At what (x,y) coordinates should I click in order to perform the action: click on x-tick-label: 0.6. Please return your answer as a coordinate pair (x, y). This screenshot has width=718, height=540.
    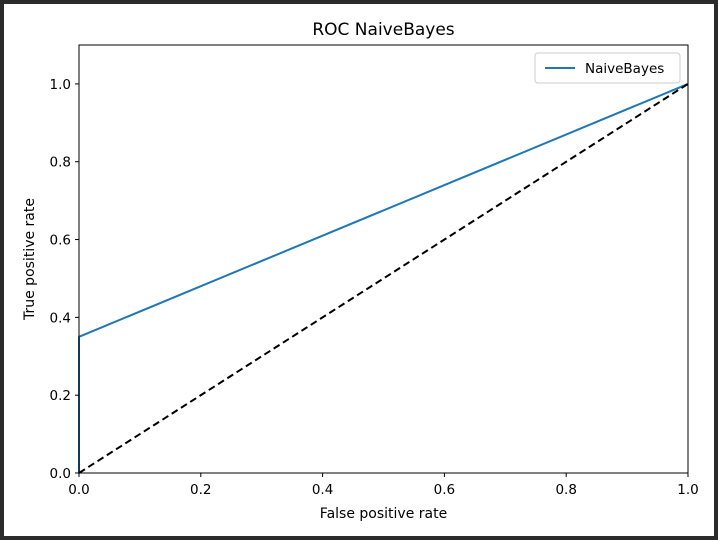
    Looking at the image, I should click on (444, 490).